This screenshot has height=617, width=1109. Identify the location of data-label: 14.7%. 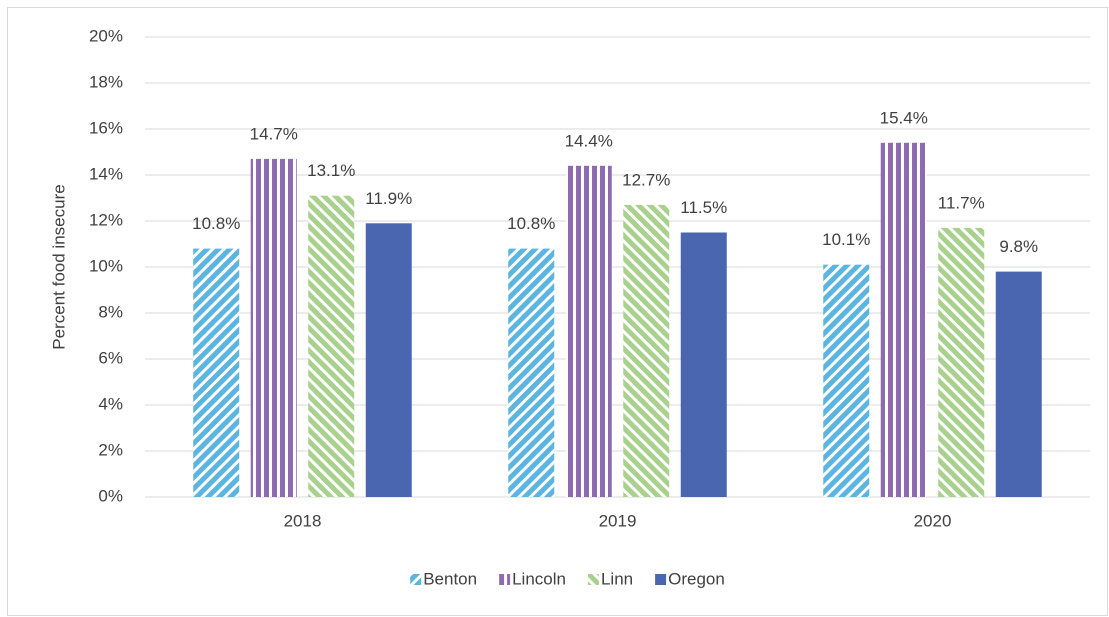
(274, 133).